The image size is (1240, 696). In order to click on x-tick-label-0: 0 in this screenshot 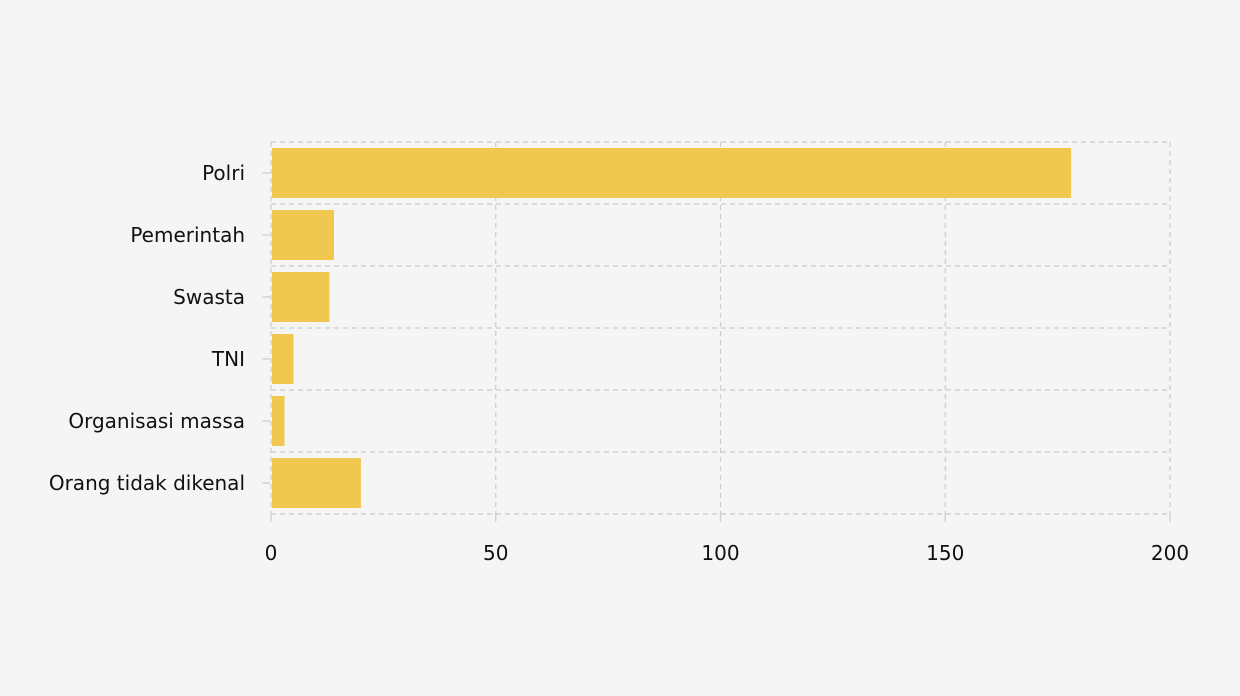, I will do `click(271, 553)`.